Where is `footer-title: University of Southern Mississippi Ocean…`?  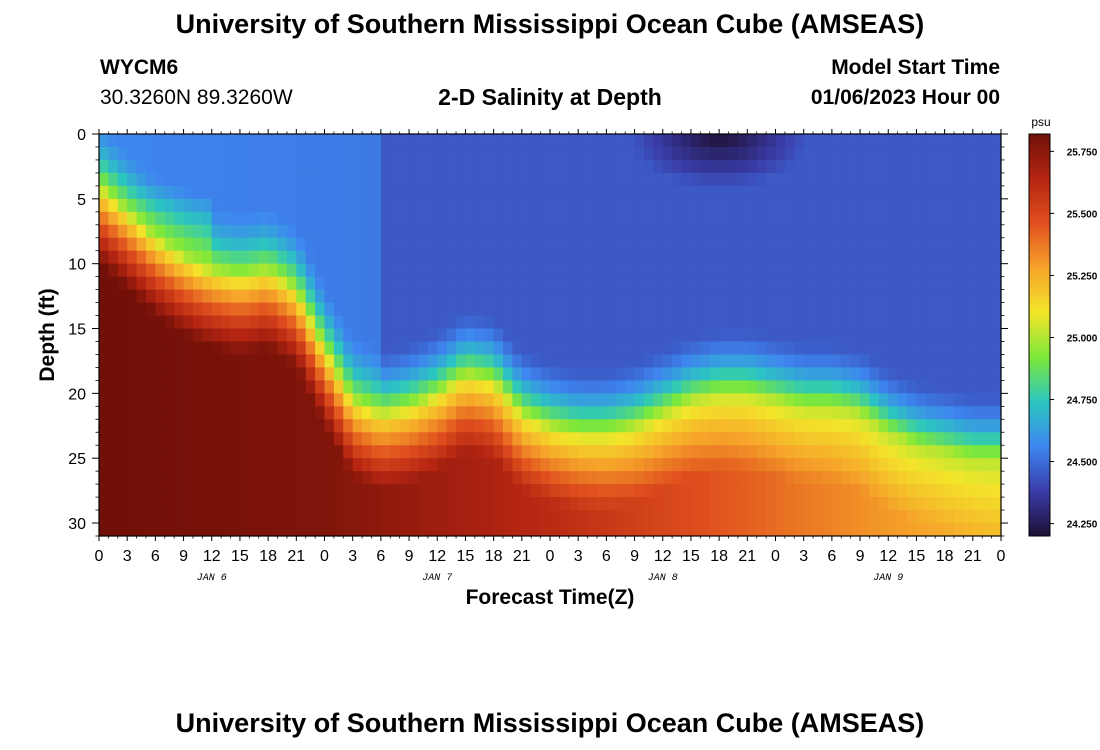
footer-title: University of Southern Mississippi Ocean… is located at coordinates (550, 723).